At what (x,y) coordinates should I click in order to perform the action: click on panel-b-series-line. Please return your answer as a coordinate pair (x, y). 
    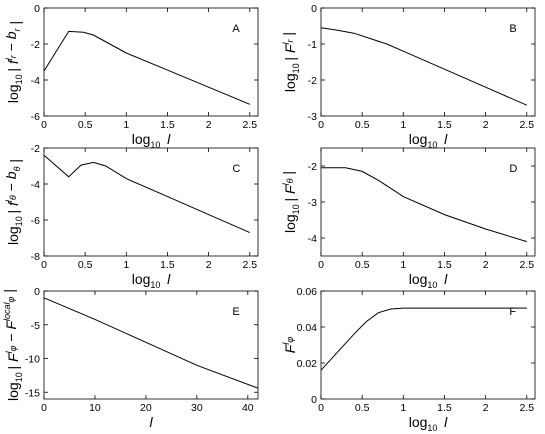
    Looking at the image, I should click on (424, 66).